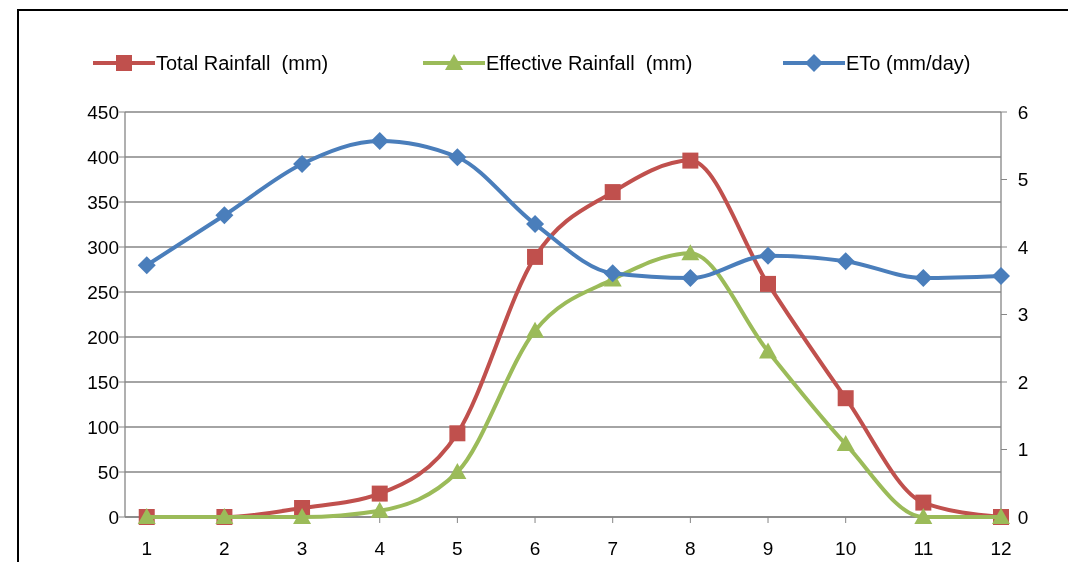  What do you see at coordinates (103, 292) in the screenshot?
I see `y-tick-label: 250` at bounding box center [103, 292].